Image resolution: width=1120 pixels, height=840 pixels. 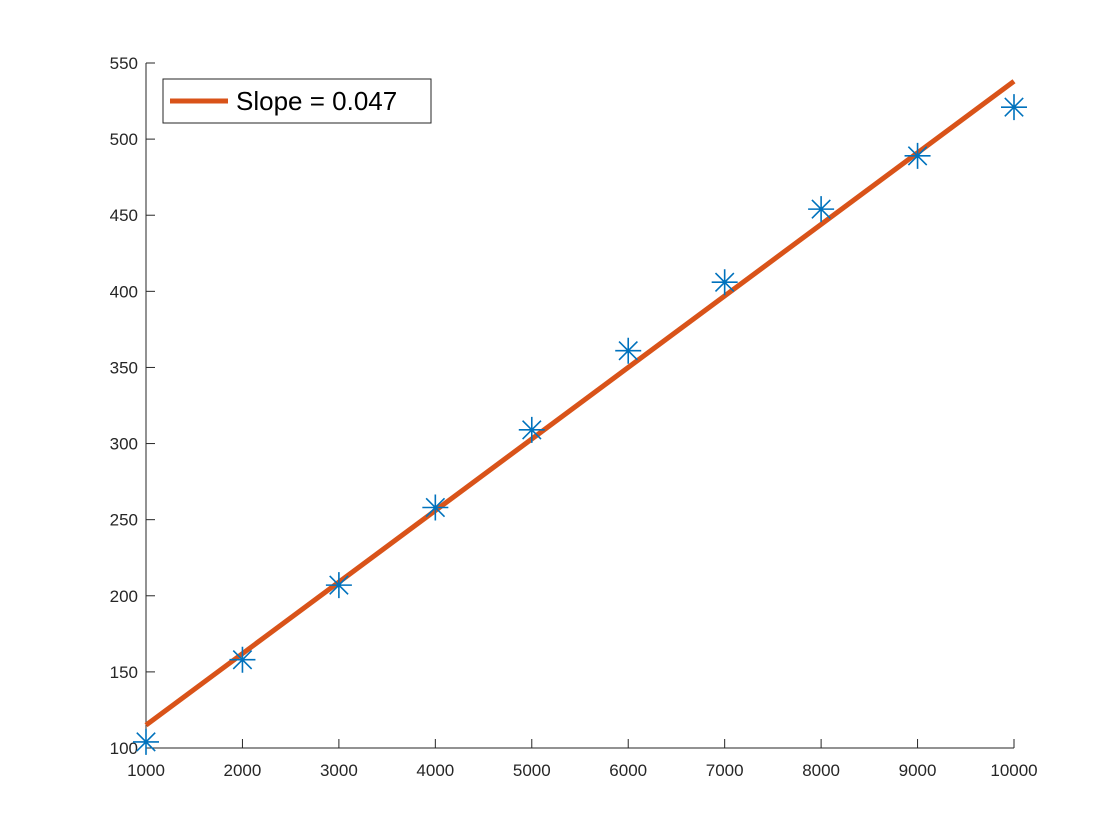 I want to click on legend-label: Slope = 0.047, so click(x=316, y=101).